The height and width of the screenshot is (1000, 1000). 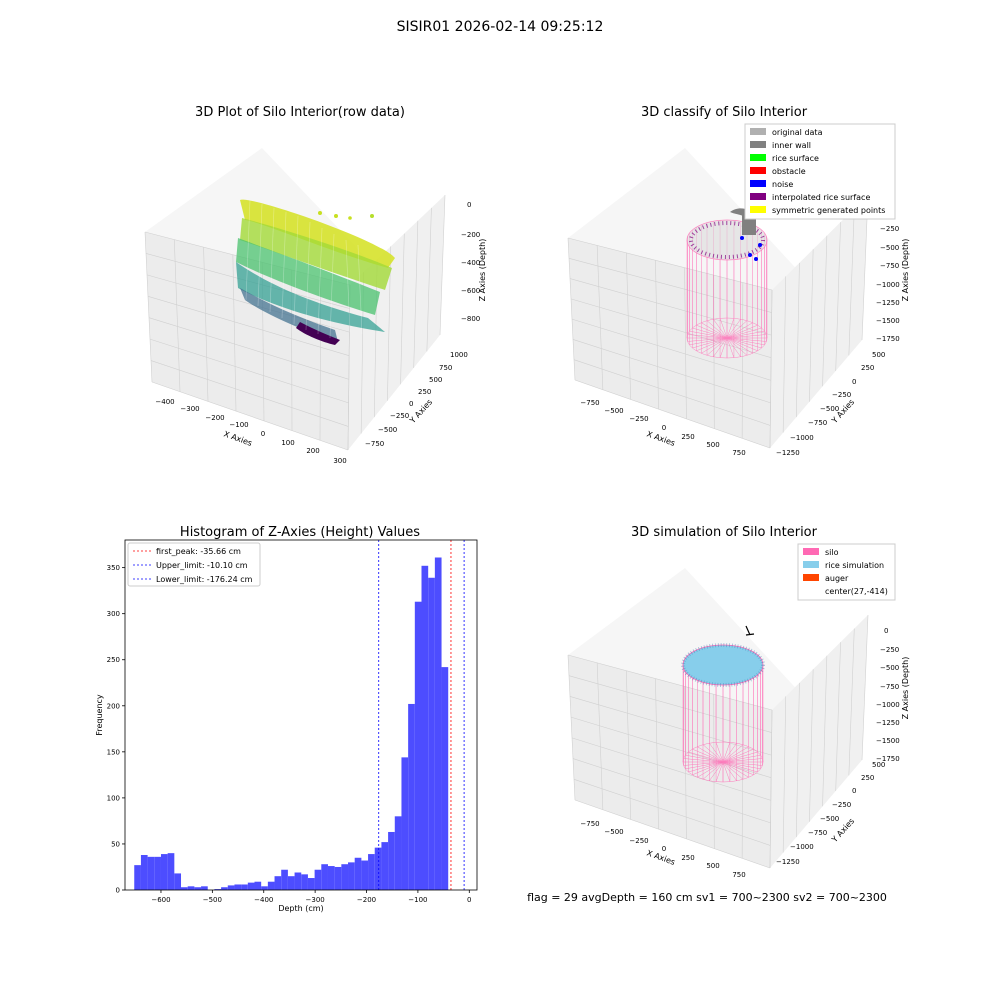 I want to click on histogram-x-tick-label: 0, so click(x=469, y=900).